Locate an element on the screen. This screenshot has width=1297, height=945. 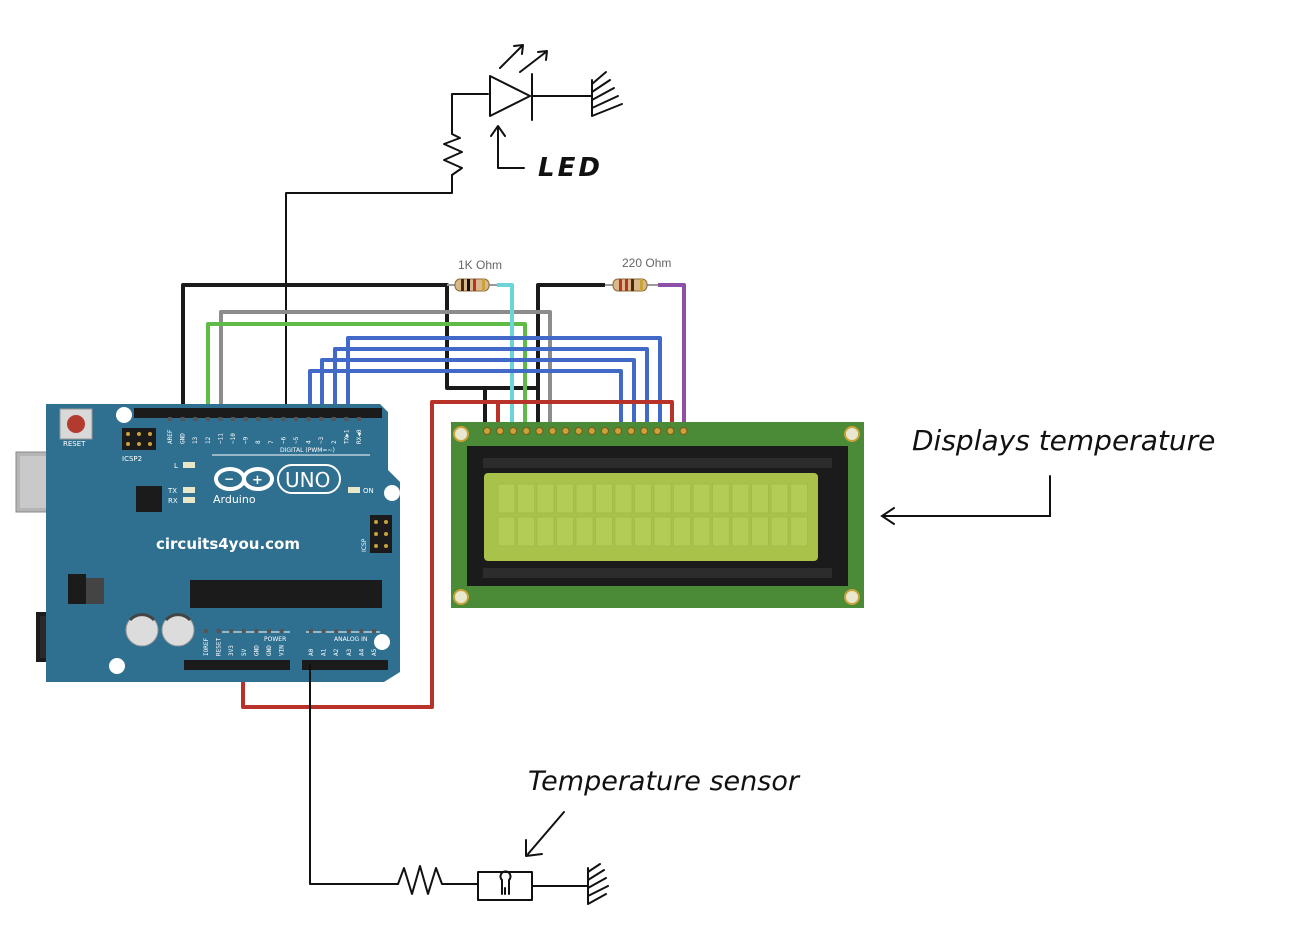
led-tx-label: TX is located at coordinates (172, 491).